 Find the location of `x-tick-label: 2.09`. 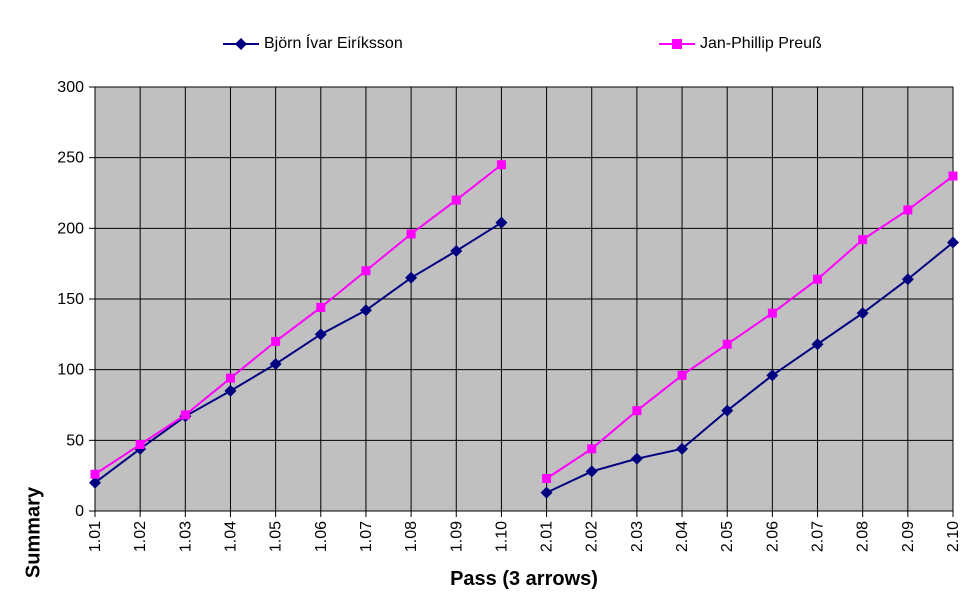

x-tick-label: 2.09 is located at coordinates (908, 536).